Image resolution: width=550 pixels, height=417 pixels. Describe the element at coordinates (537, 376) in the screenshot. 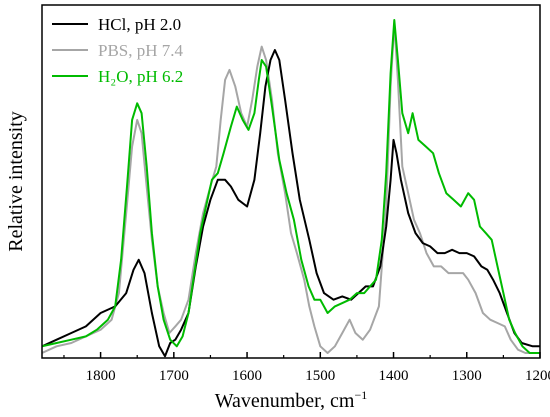

I see `x-tick-label: 1200` at that location.